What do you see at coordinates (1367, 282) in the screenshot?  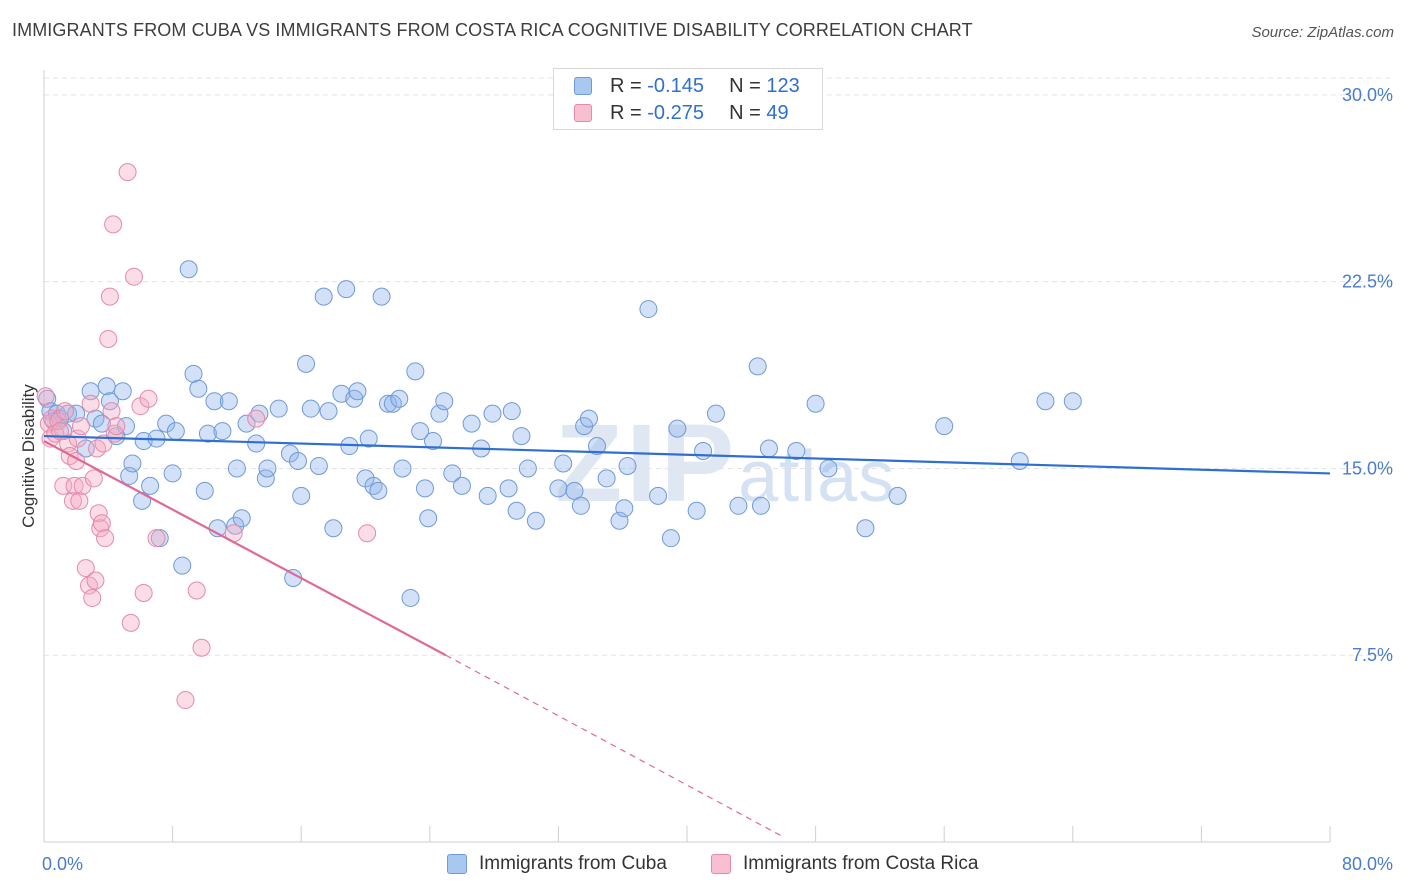 I see `y-tick-label: 22.5%` at bounding box center [1367, 282].